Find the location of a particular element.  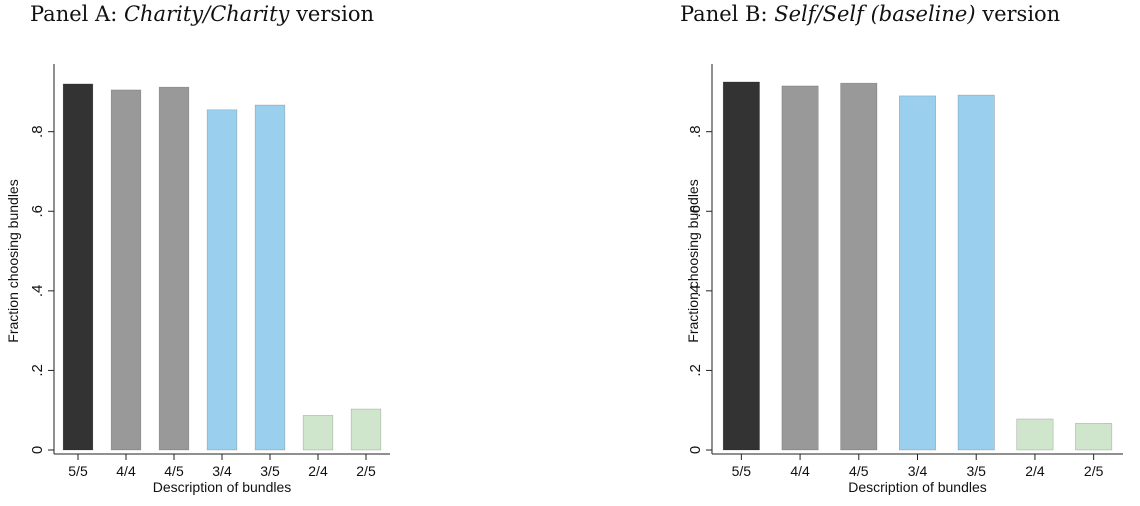

panel-a-x-tick-label: 4/5 is located at coordinates (174, 471).